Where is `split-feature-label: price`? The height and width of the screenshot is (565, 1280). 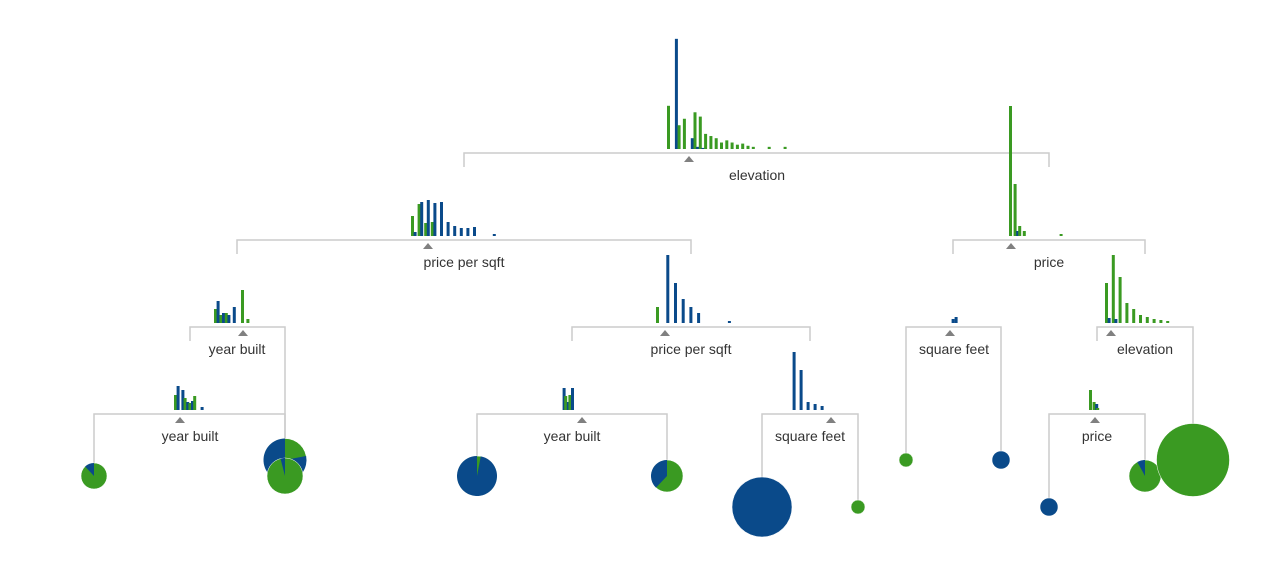
split-feature-label: price is located at coordinates (1097, 436).